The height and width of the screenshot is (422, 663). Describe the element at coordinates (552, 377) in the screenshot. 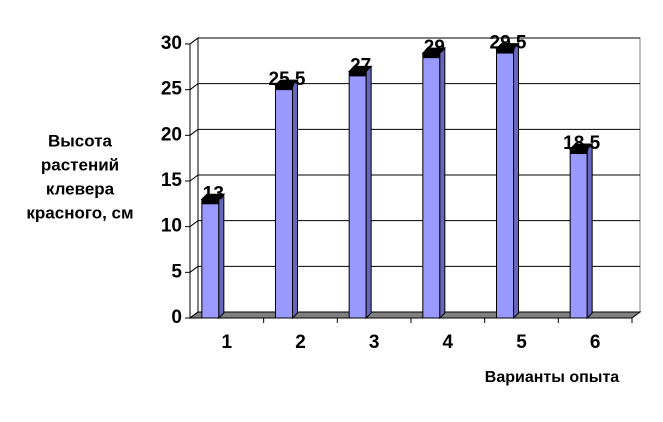

I see `x-axis-label: Варианты опыта` at that location.